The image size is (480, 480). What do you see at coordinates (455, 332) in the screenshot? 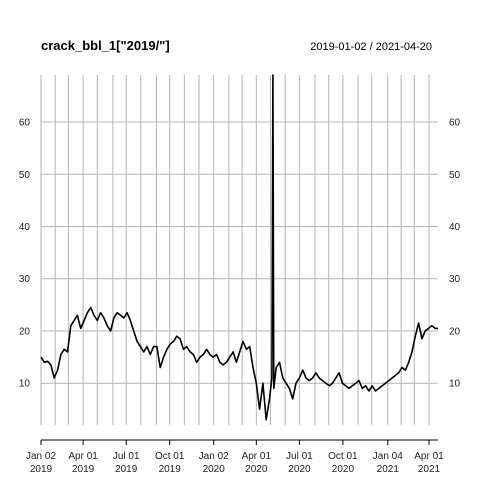
I see `y-tick-label-right: 20` at bounding box center [455, 332].